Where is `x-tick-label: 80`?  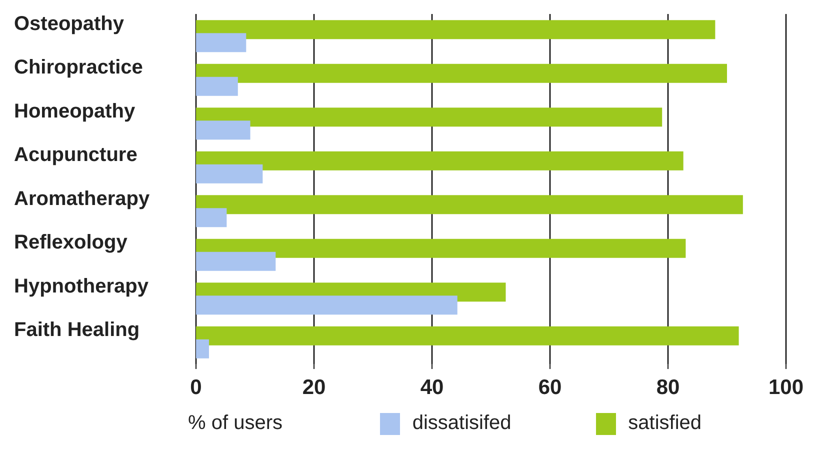 x-tick-label: 80 is located at coordinates (668, 387).